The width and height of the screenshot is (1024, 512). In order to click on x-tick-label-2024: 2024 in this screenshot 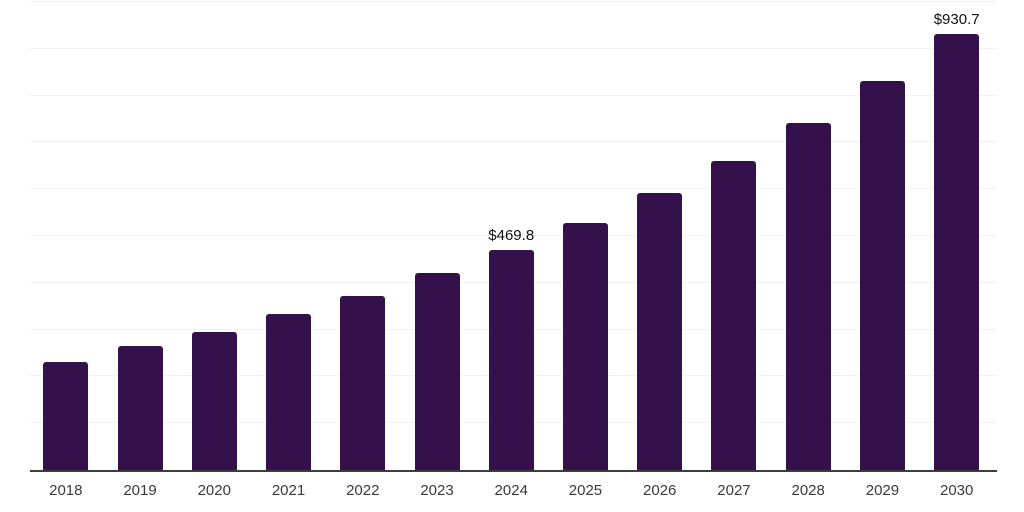, I will do `click(511, 490)`.